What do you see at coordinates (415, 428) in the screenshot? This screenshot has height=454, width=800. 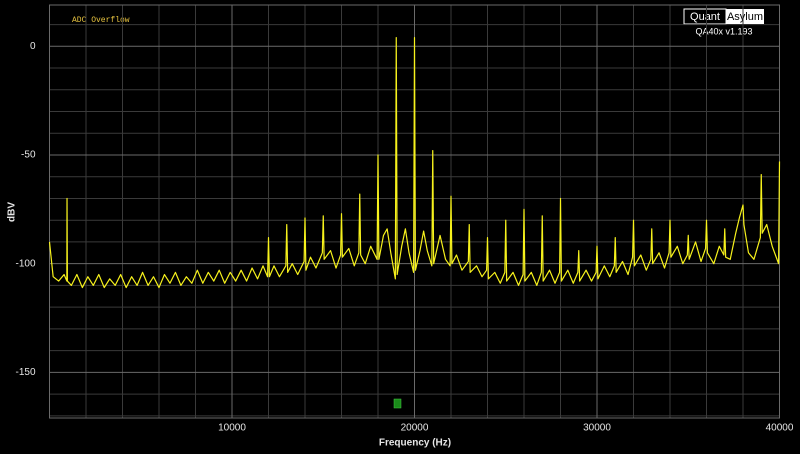 I see `x-tick-label: 20000` at bounding box center [415, 428].